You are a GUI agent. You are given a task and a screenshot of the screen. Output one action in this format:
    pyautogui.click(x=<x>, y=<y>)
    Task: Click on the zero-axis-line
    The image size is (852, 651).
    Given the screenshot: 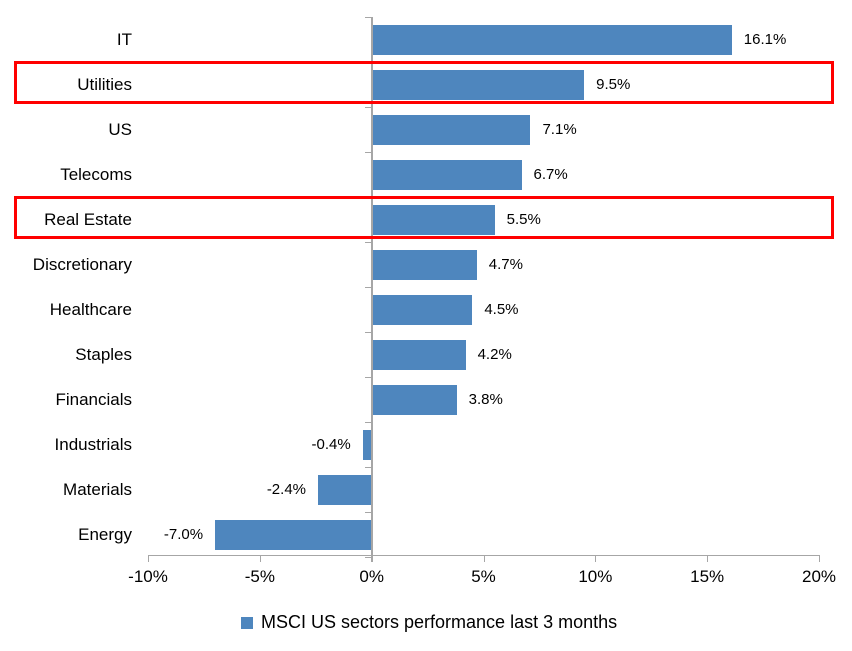 What is the action you would take?
    pyautogui.click(x=371, y=289)
    